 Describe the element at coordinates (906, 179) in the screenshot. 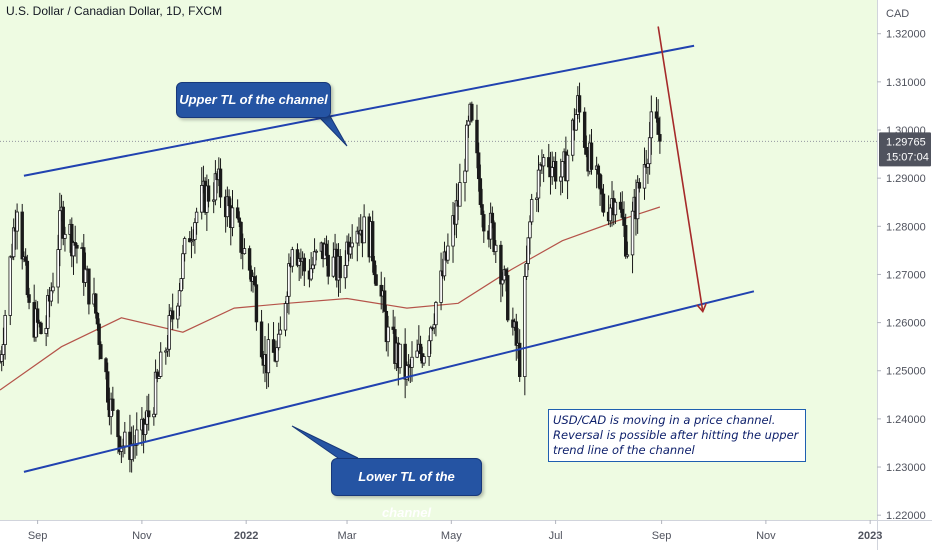

I see `price-axis-label: 1.29000` at that location.